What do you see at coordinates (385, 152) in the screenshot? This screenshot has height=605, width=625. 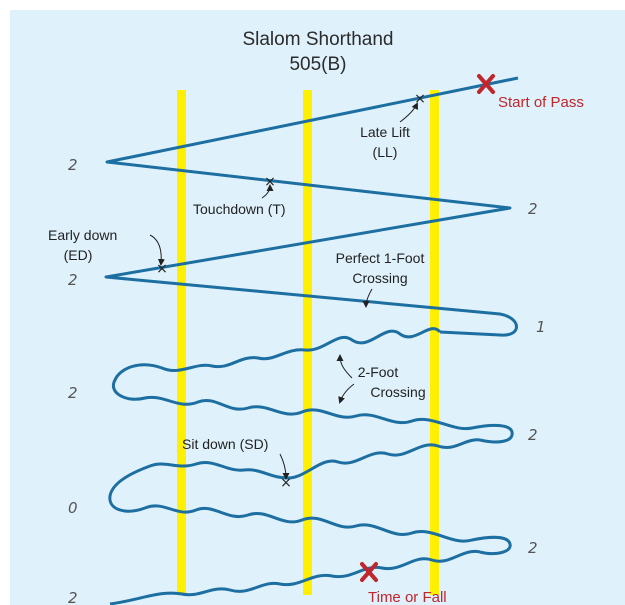 I see `late-lift-abbr-label: (LL)` at bounding box center [385, 152].